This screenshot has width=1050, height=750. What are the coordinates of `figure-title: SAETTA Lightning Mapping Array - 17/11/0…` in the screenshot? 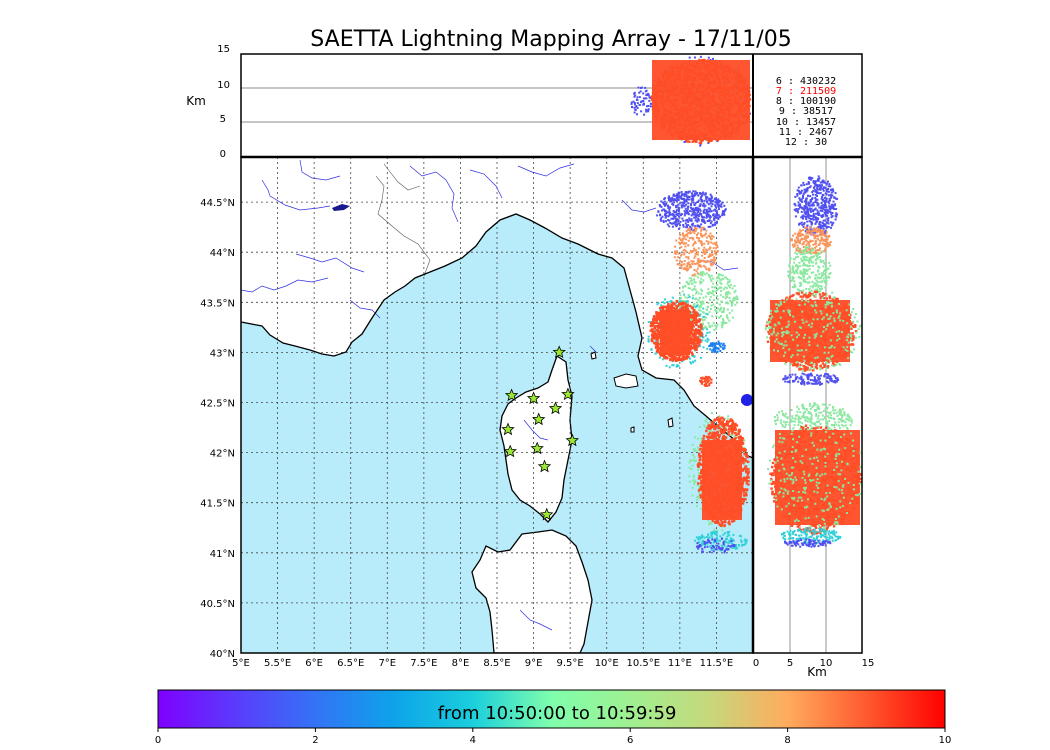 It's located at (550, 39).